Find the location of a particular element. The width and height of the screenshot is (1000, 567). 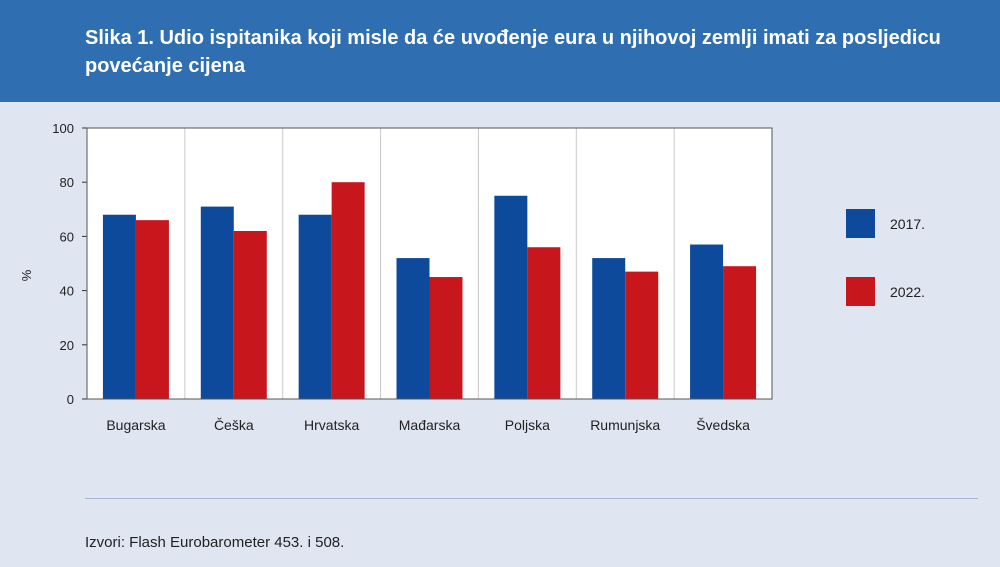

x-tick-label: Švedska is located at coordinates (723, 425).